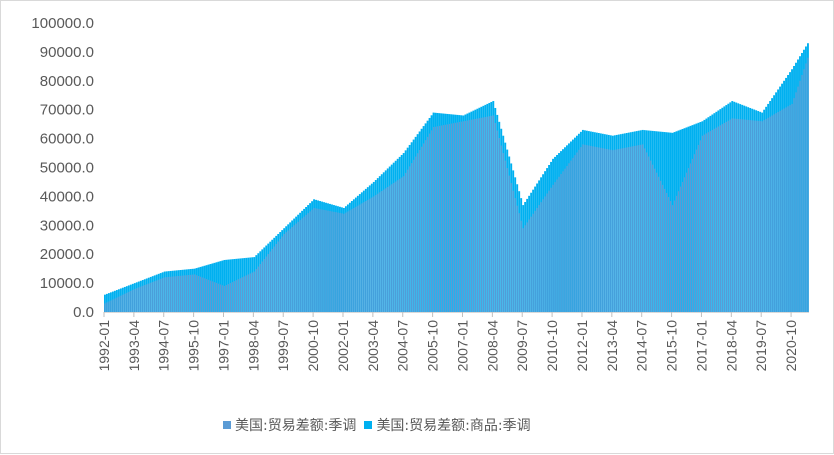 Image resolution: width=834 pixels, height=455 pixels. What do you see at coordinates (67, 283) in the screenshot?
I see `y-tick-label: 10000.0` at bounding box center [67, 283].